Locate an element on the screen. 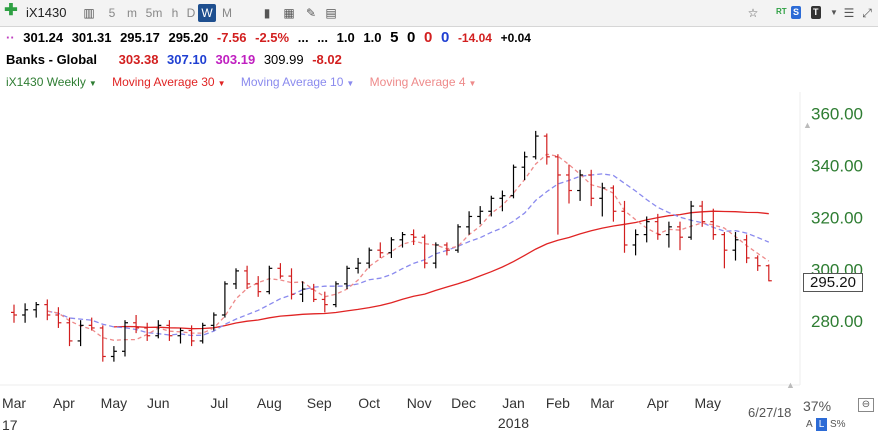  group-ma4: 303.19 is located at coordinates (235, 59).